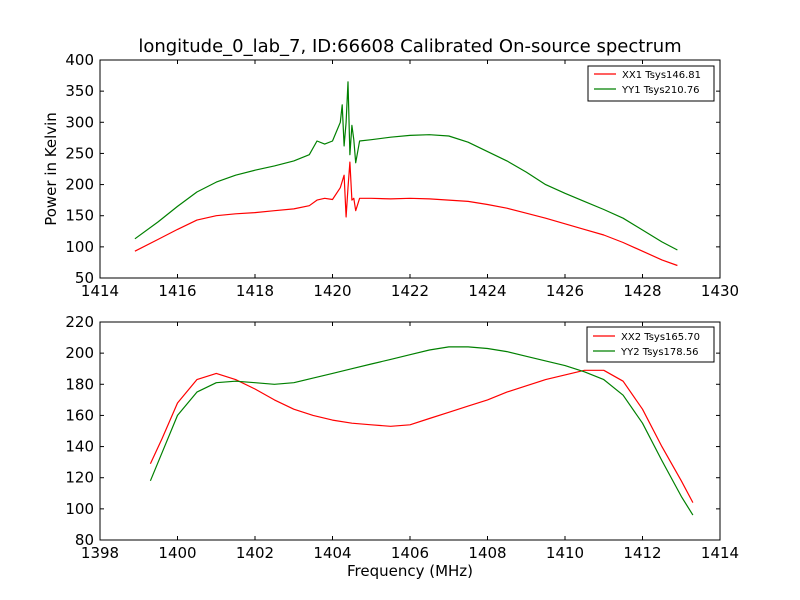 The image size is (800, 600). I want to click on legend-label-xx1: XX1 Tsys146.81, so click(661, 75).